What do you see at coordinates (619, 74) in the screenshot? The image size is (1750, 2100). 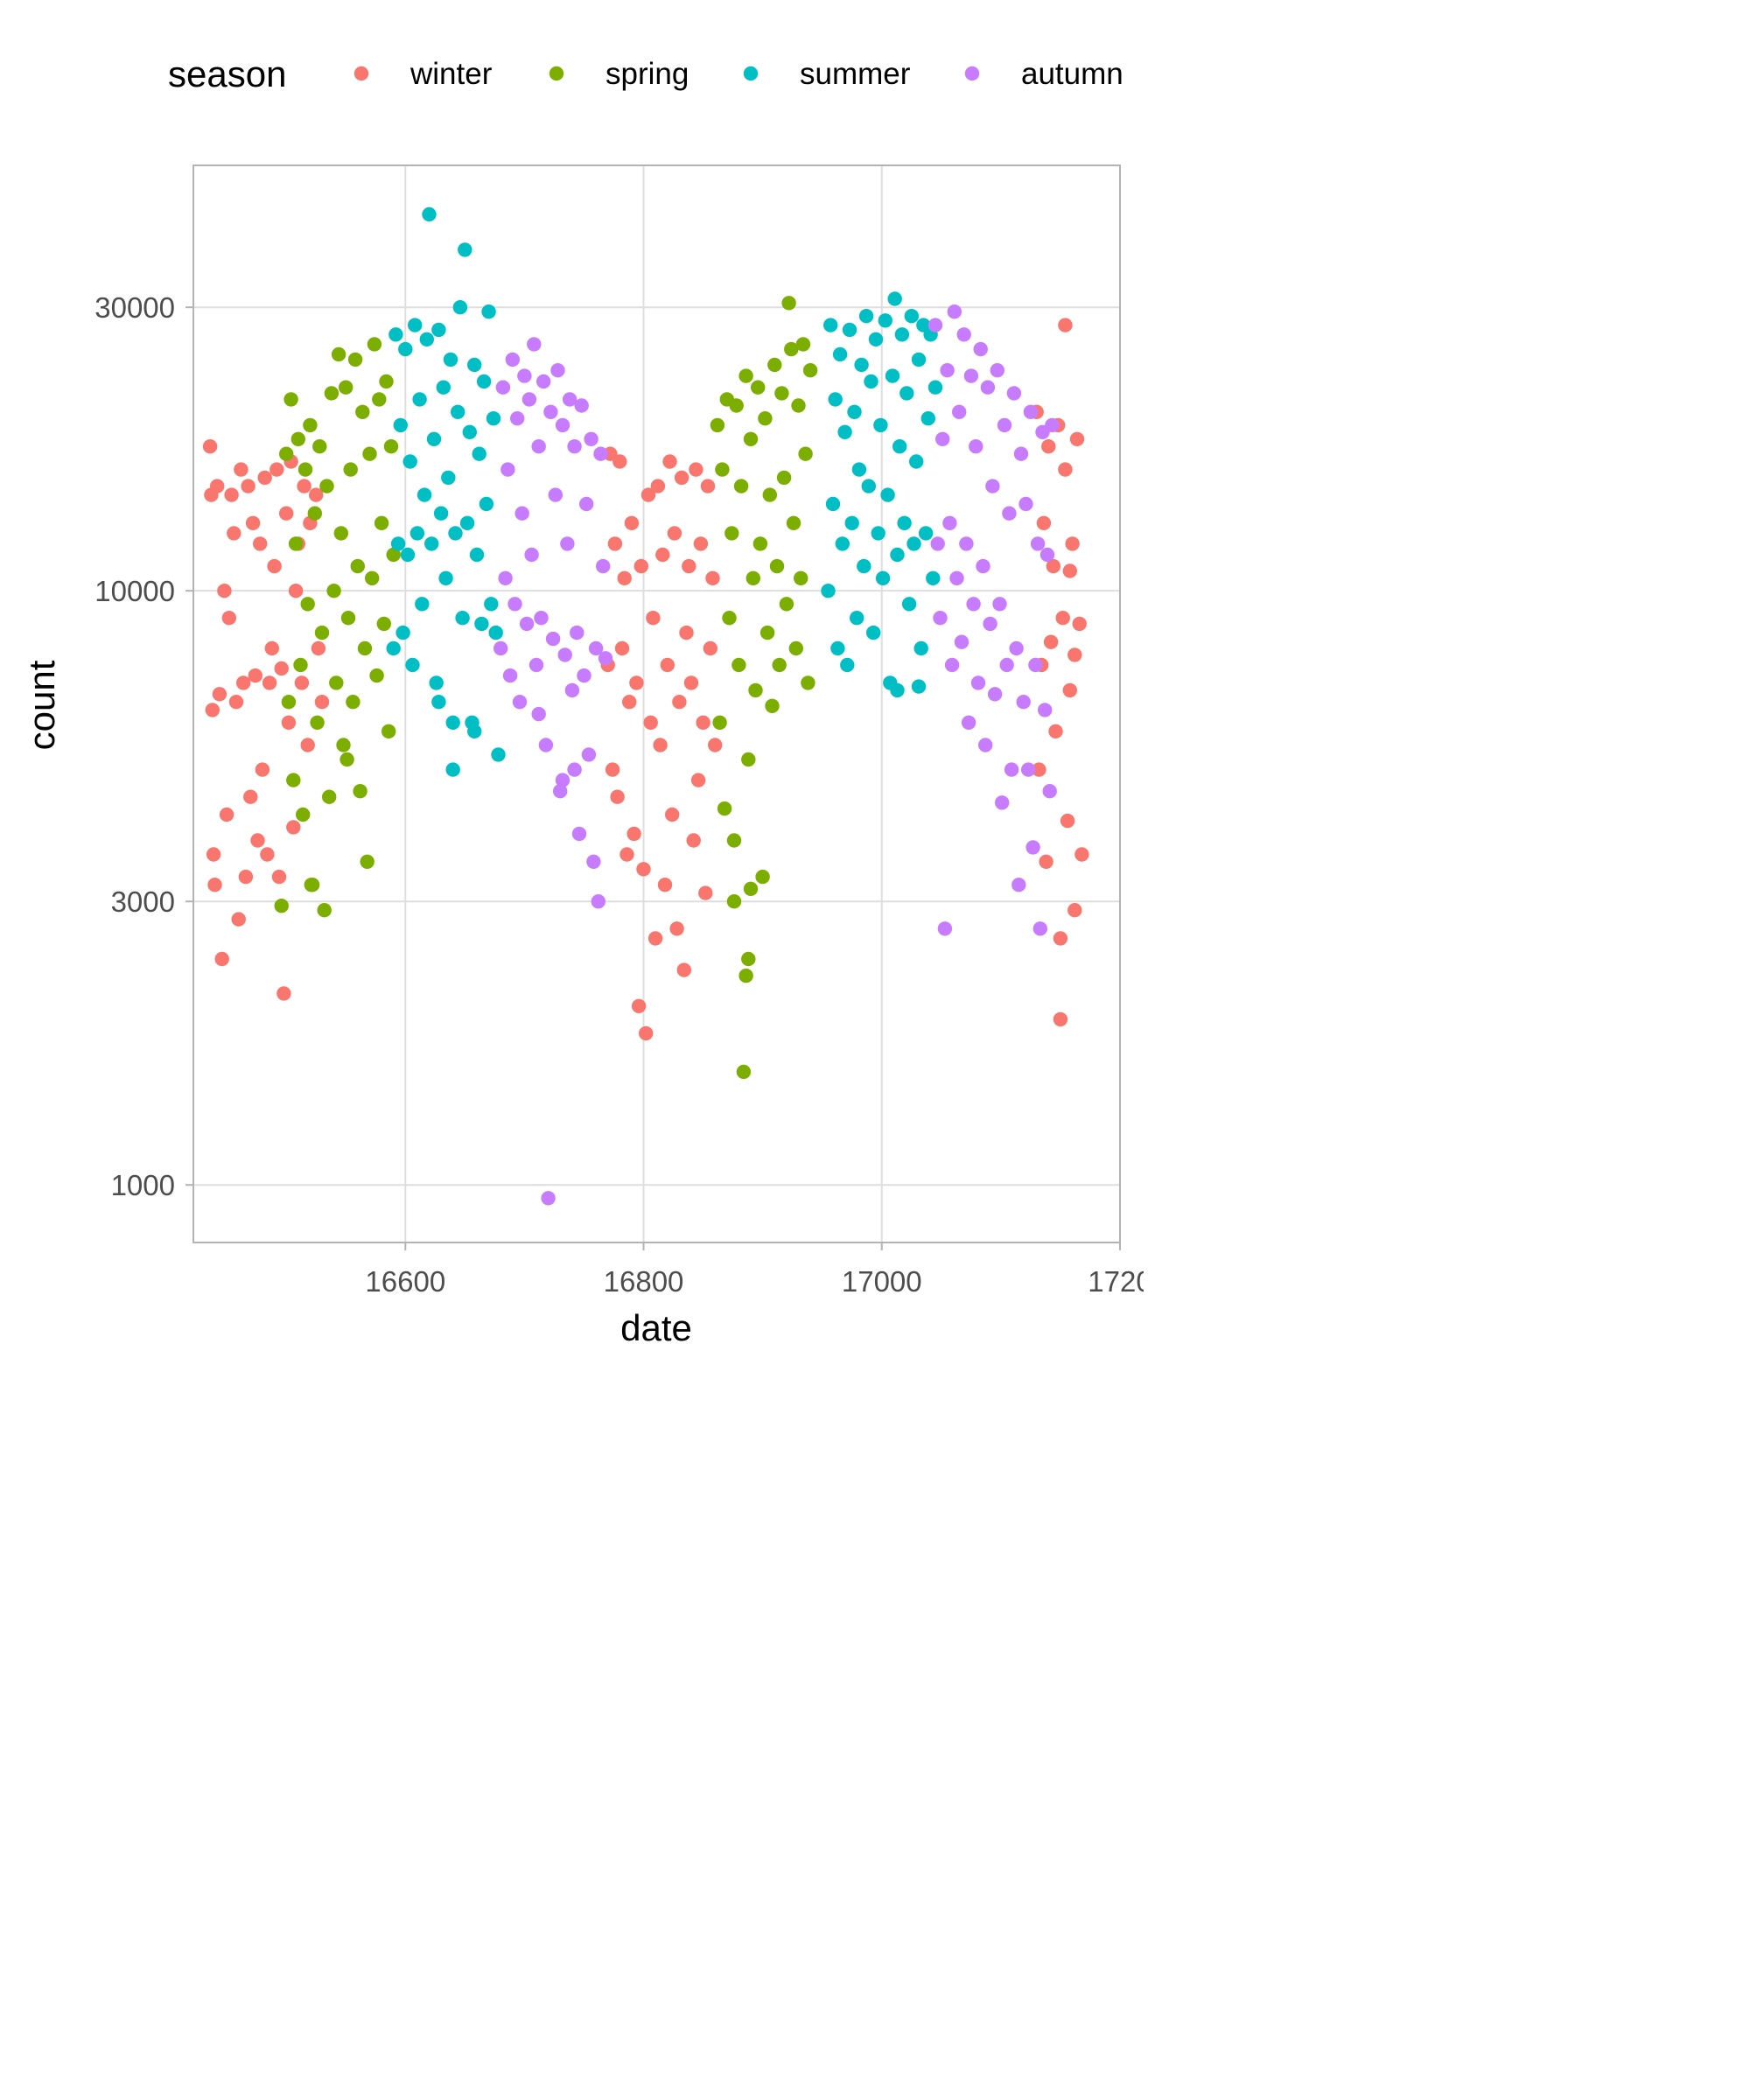 I see `legend-entry-spring: spring` at bounding box center [619, 74].